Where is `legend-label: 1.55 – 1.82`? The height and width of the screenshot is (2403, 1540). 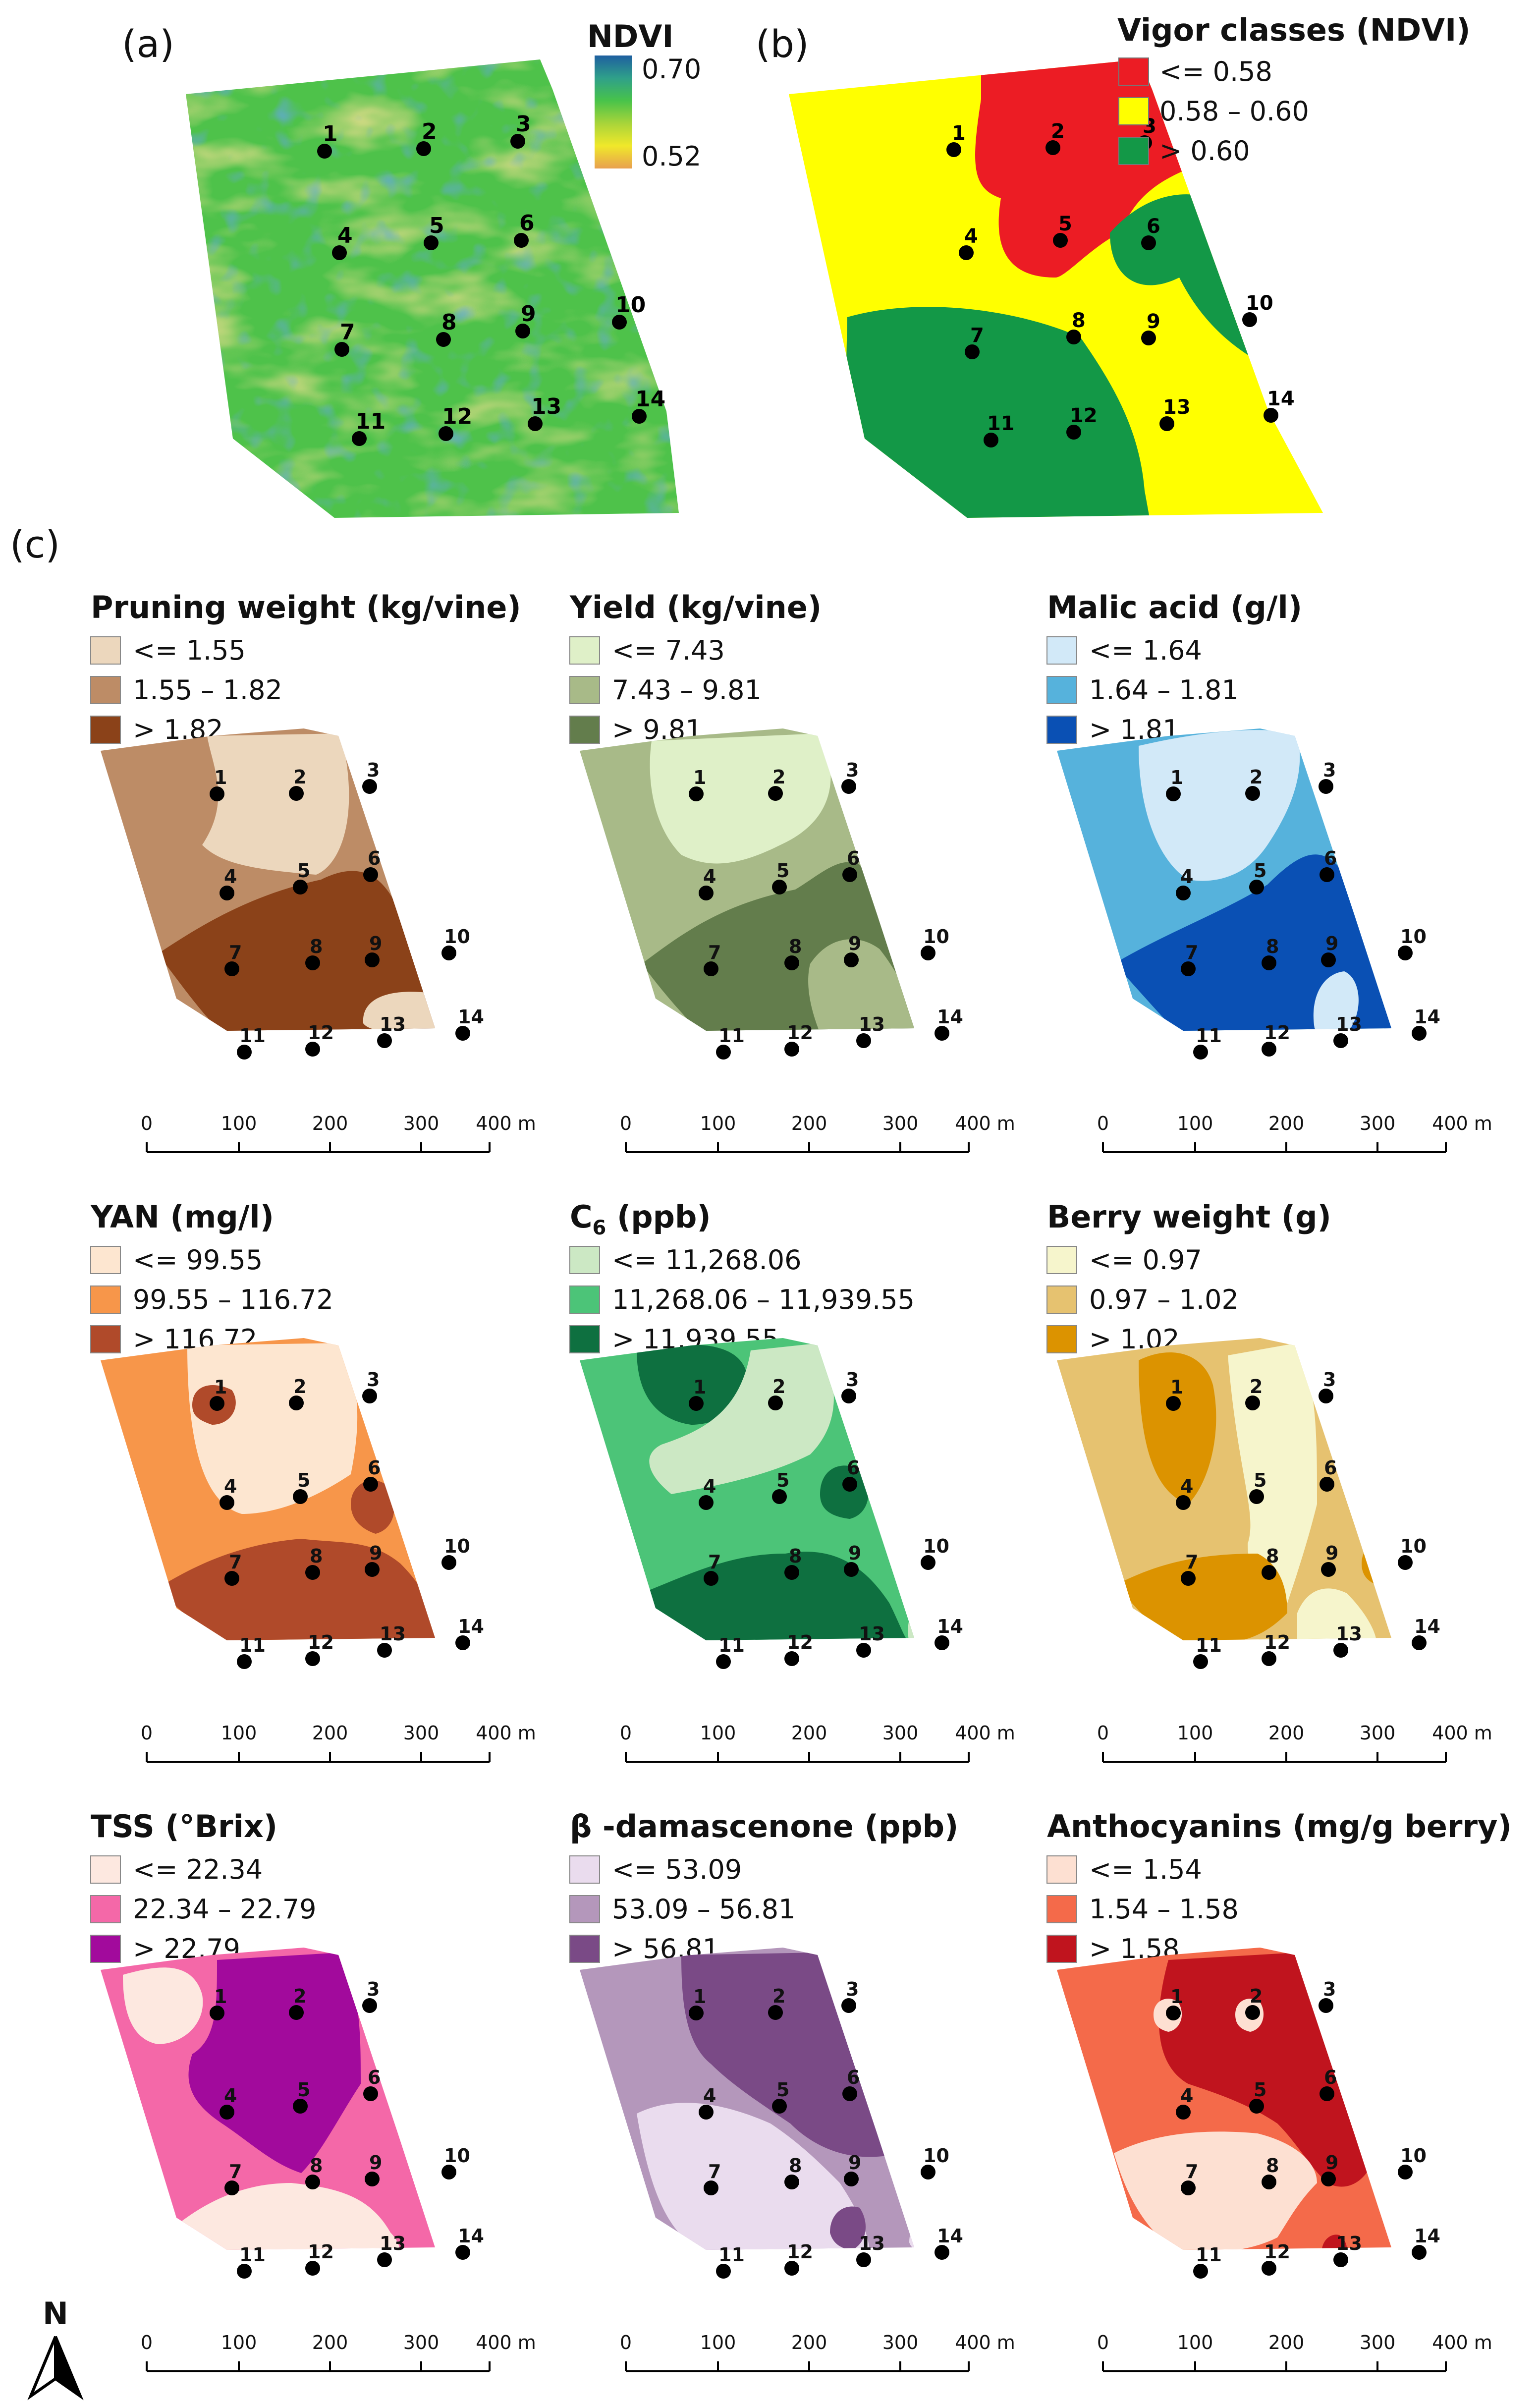
legend-label: 1.55 – 1.82 is located at coordinates (207, 690).